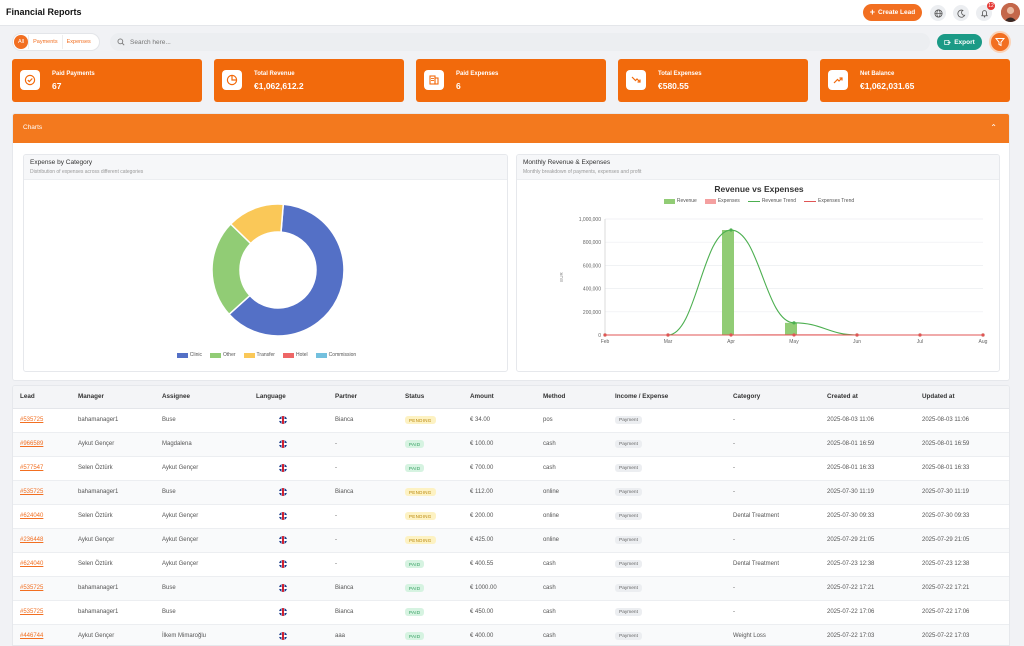  Describe the element at coordinates (892, 12) in the screenshot. I see `create-lead-button: + Create Lead` at that location.